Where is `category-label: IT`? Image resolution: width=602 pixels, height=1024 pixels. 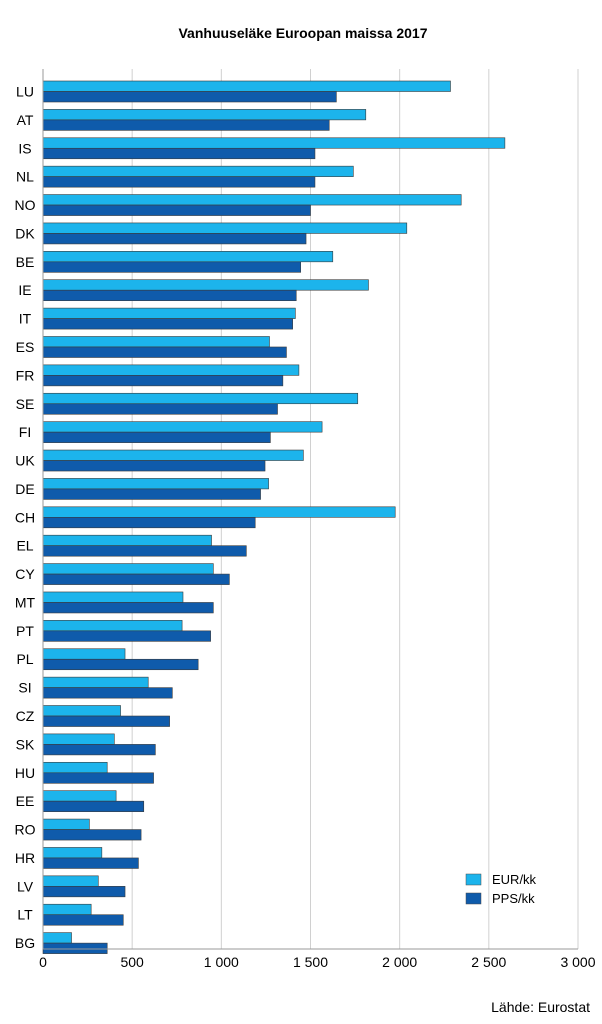
category-label: IT is located at coordinates (25, 319).